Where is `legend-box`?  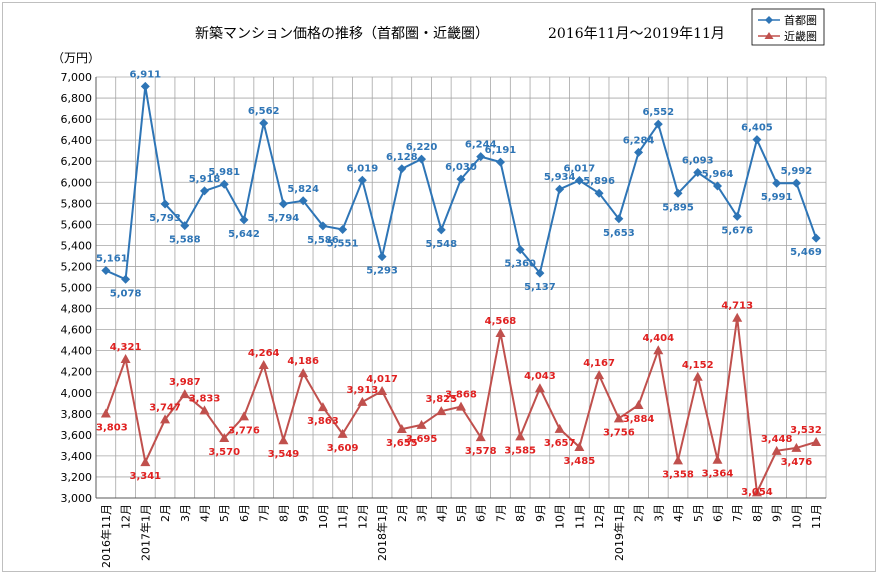
legend-box is located at coordinates (788, 27).